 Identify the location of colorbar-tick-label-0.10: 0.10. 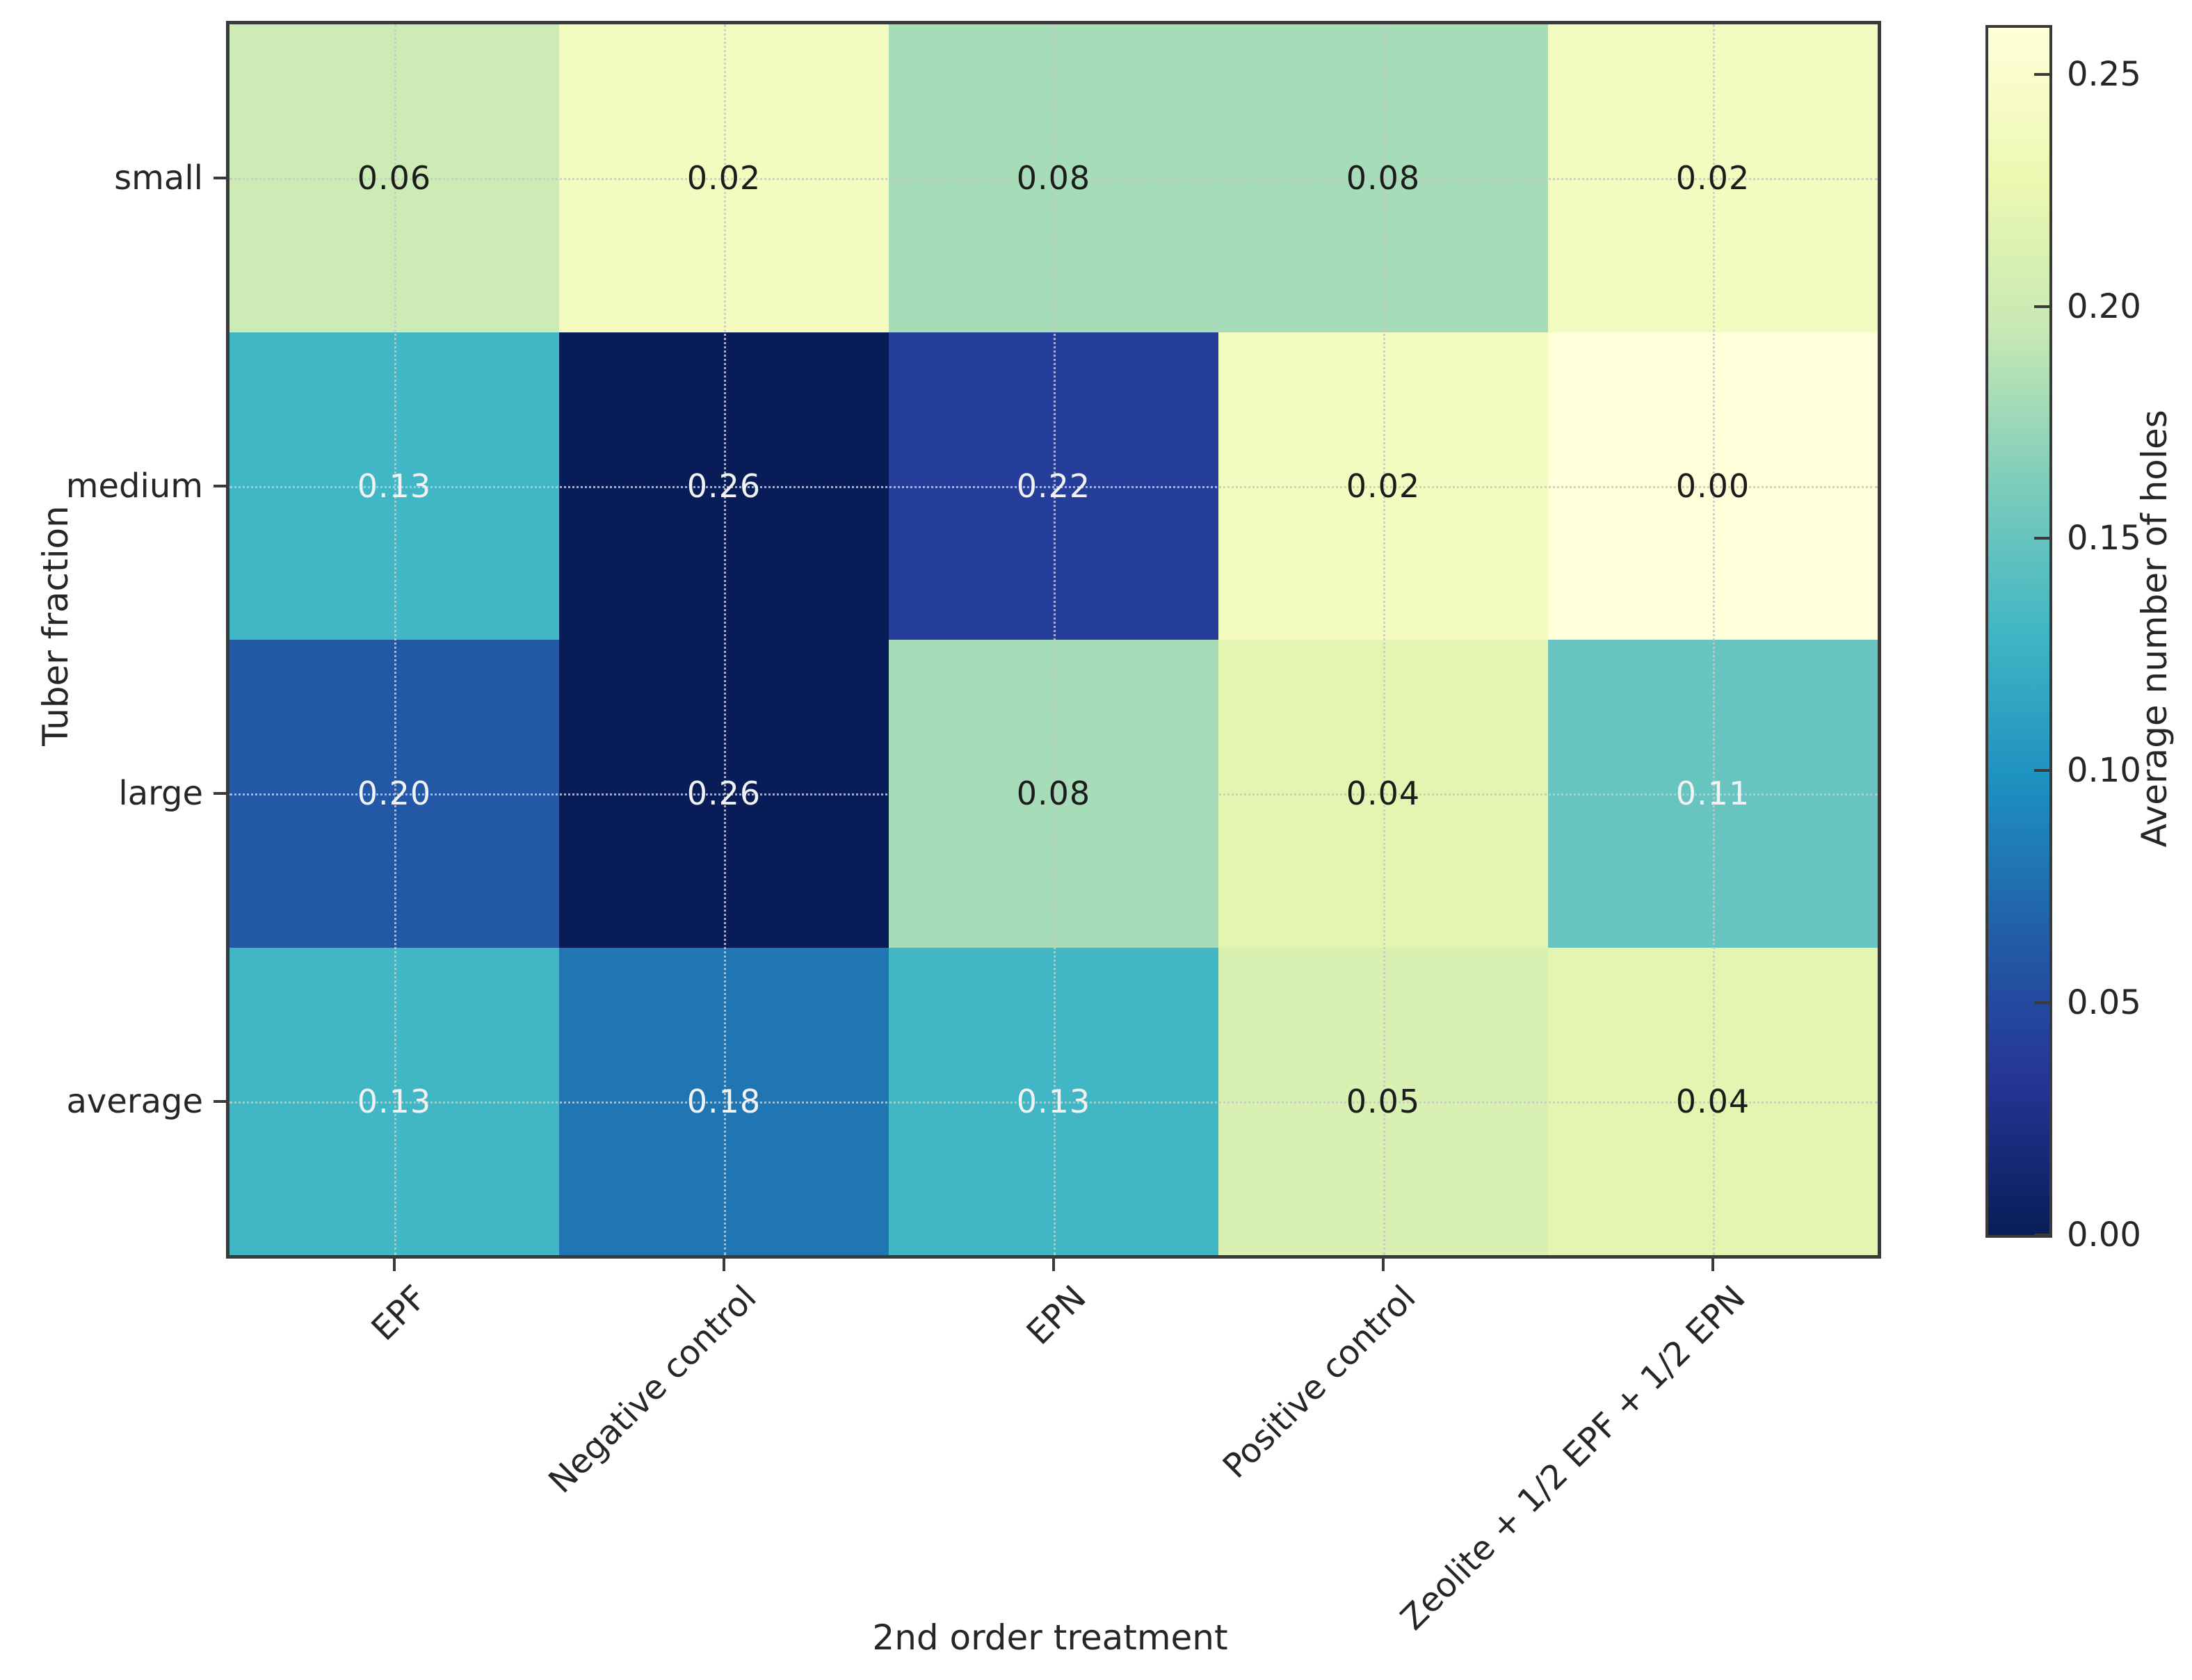
(2104, 771).